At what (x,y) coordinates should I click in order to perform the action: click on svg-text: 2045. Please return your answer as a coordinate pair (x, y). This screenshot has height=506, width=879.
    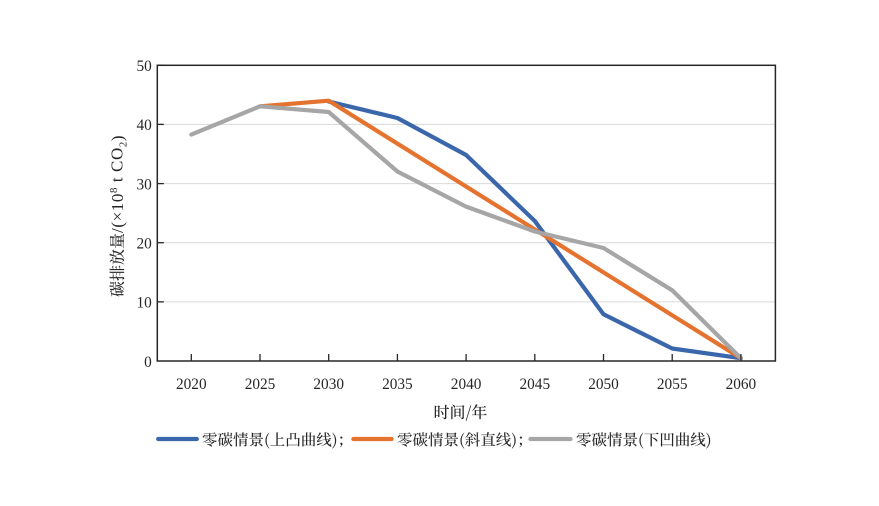
    Looking at the image, I should click on (535, 384).